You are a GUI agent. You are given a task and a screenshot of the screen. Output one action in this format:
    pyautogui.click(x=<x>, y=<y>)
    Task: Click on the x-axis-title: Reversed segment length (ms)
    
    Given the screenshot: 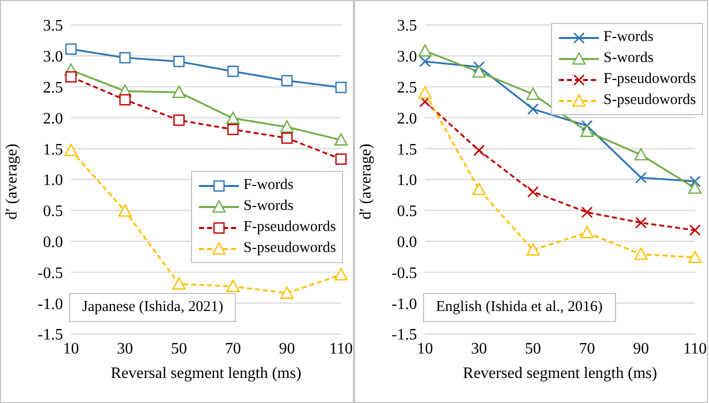 What is the action you would take?
    pyautogui.click(x=560, y=373)
    